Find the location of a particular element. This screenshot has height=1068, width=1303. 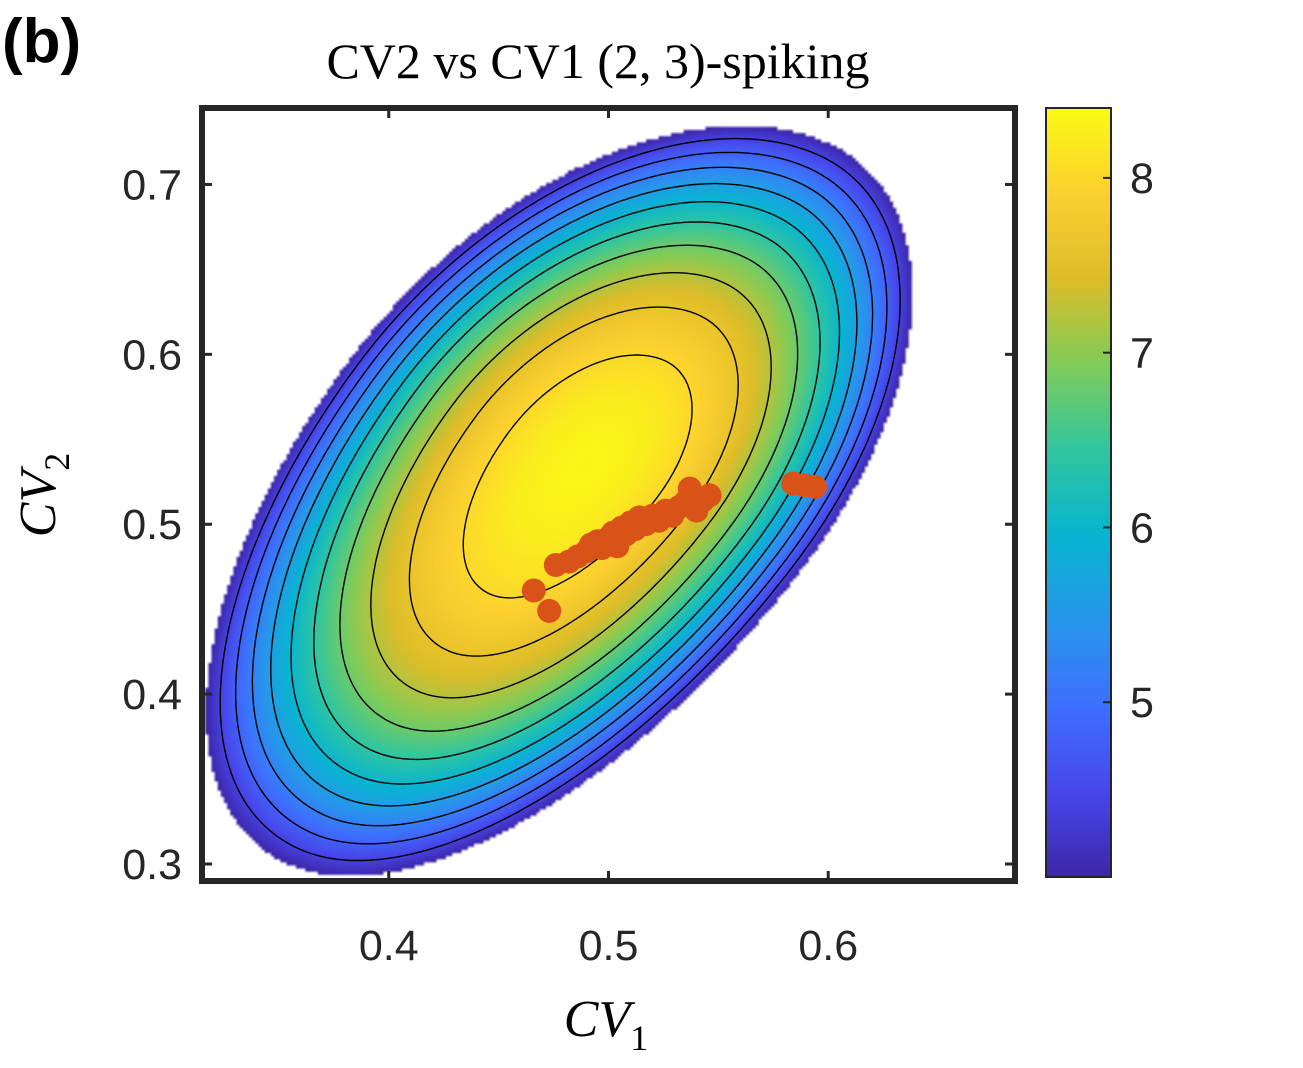

x-axis-label: CV1 is located at coordinates (606, 1024).